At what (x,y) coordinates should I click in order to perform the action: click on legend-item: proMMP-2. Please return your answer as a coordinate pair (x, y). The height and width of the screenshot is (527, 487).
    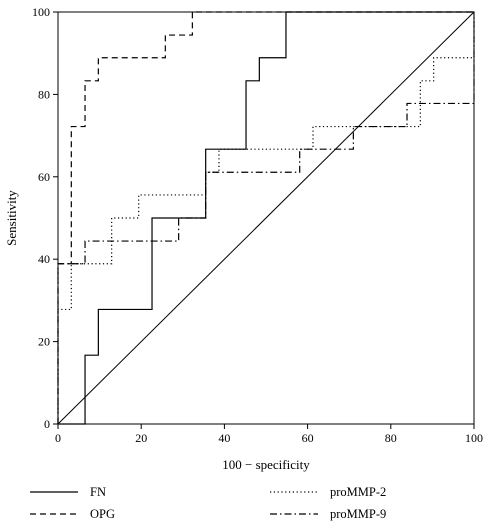
    Looking at the image, I should click on (328, 492).